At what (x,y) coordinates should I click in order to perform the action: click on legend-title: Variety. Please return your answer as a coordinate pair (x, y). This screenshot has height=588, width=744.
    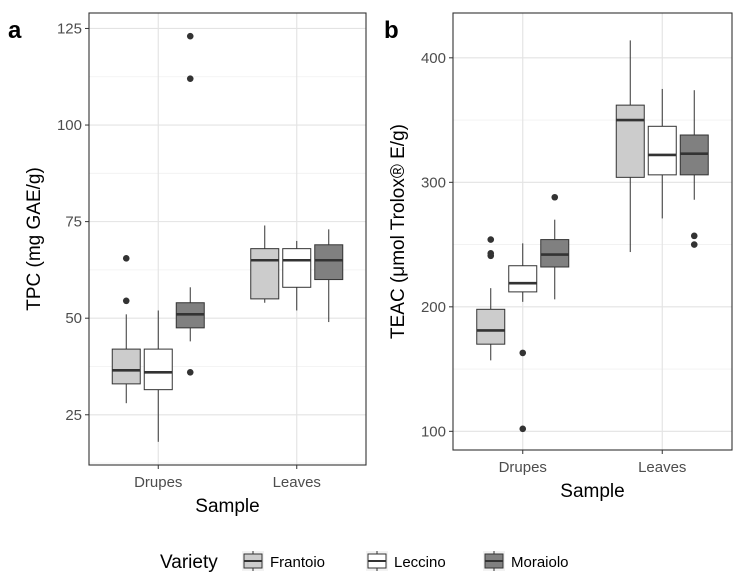
    Looking at the image, I should click on (189, 562).